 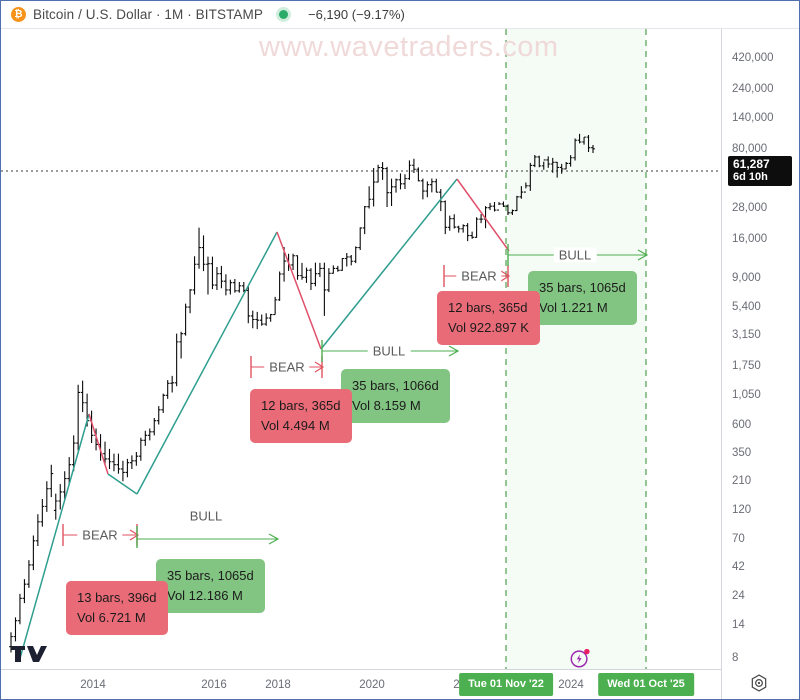 I want to click on price-tick-16: 42, so click(x=738, y=567).